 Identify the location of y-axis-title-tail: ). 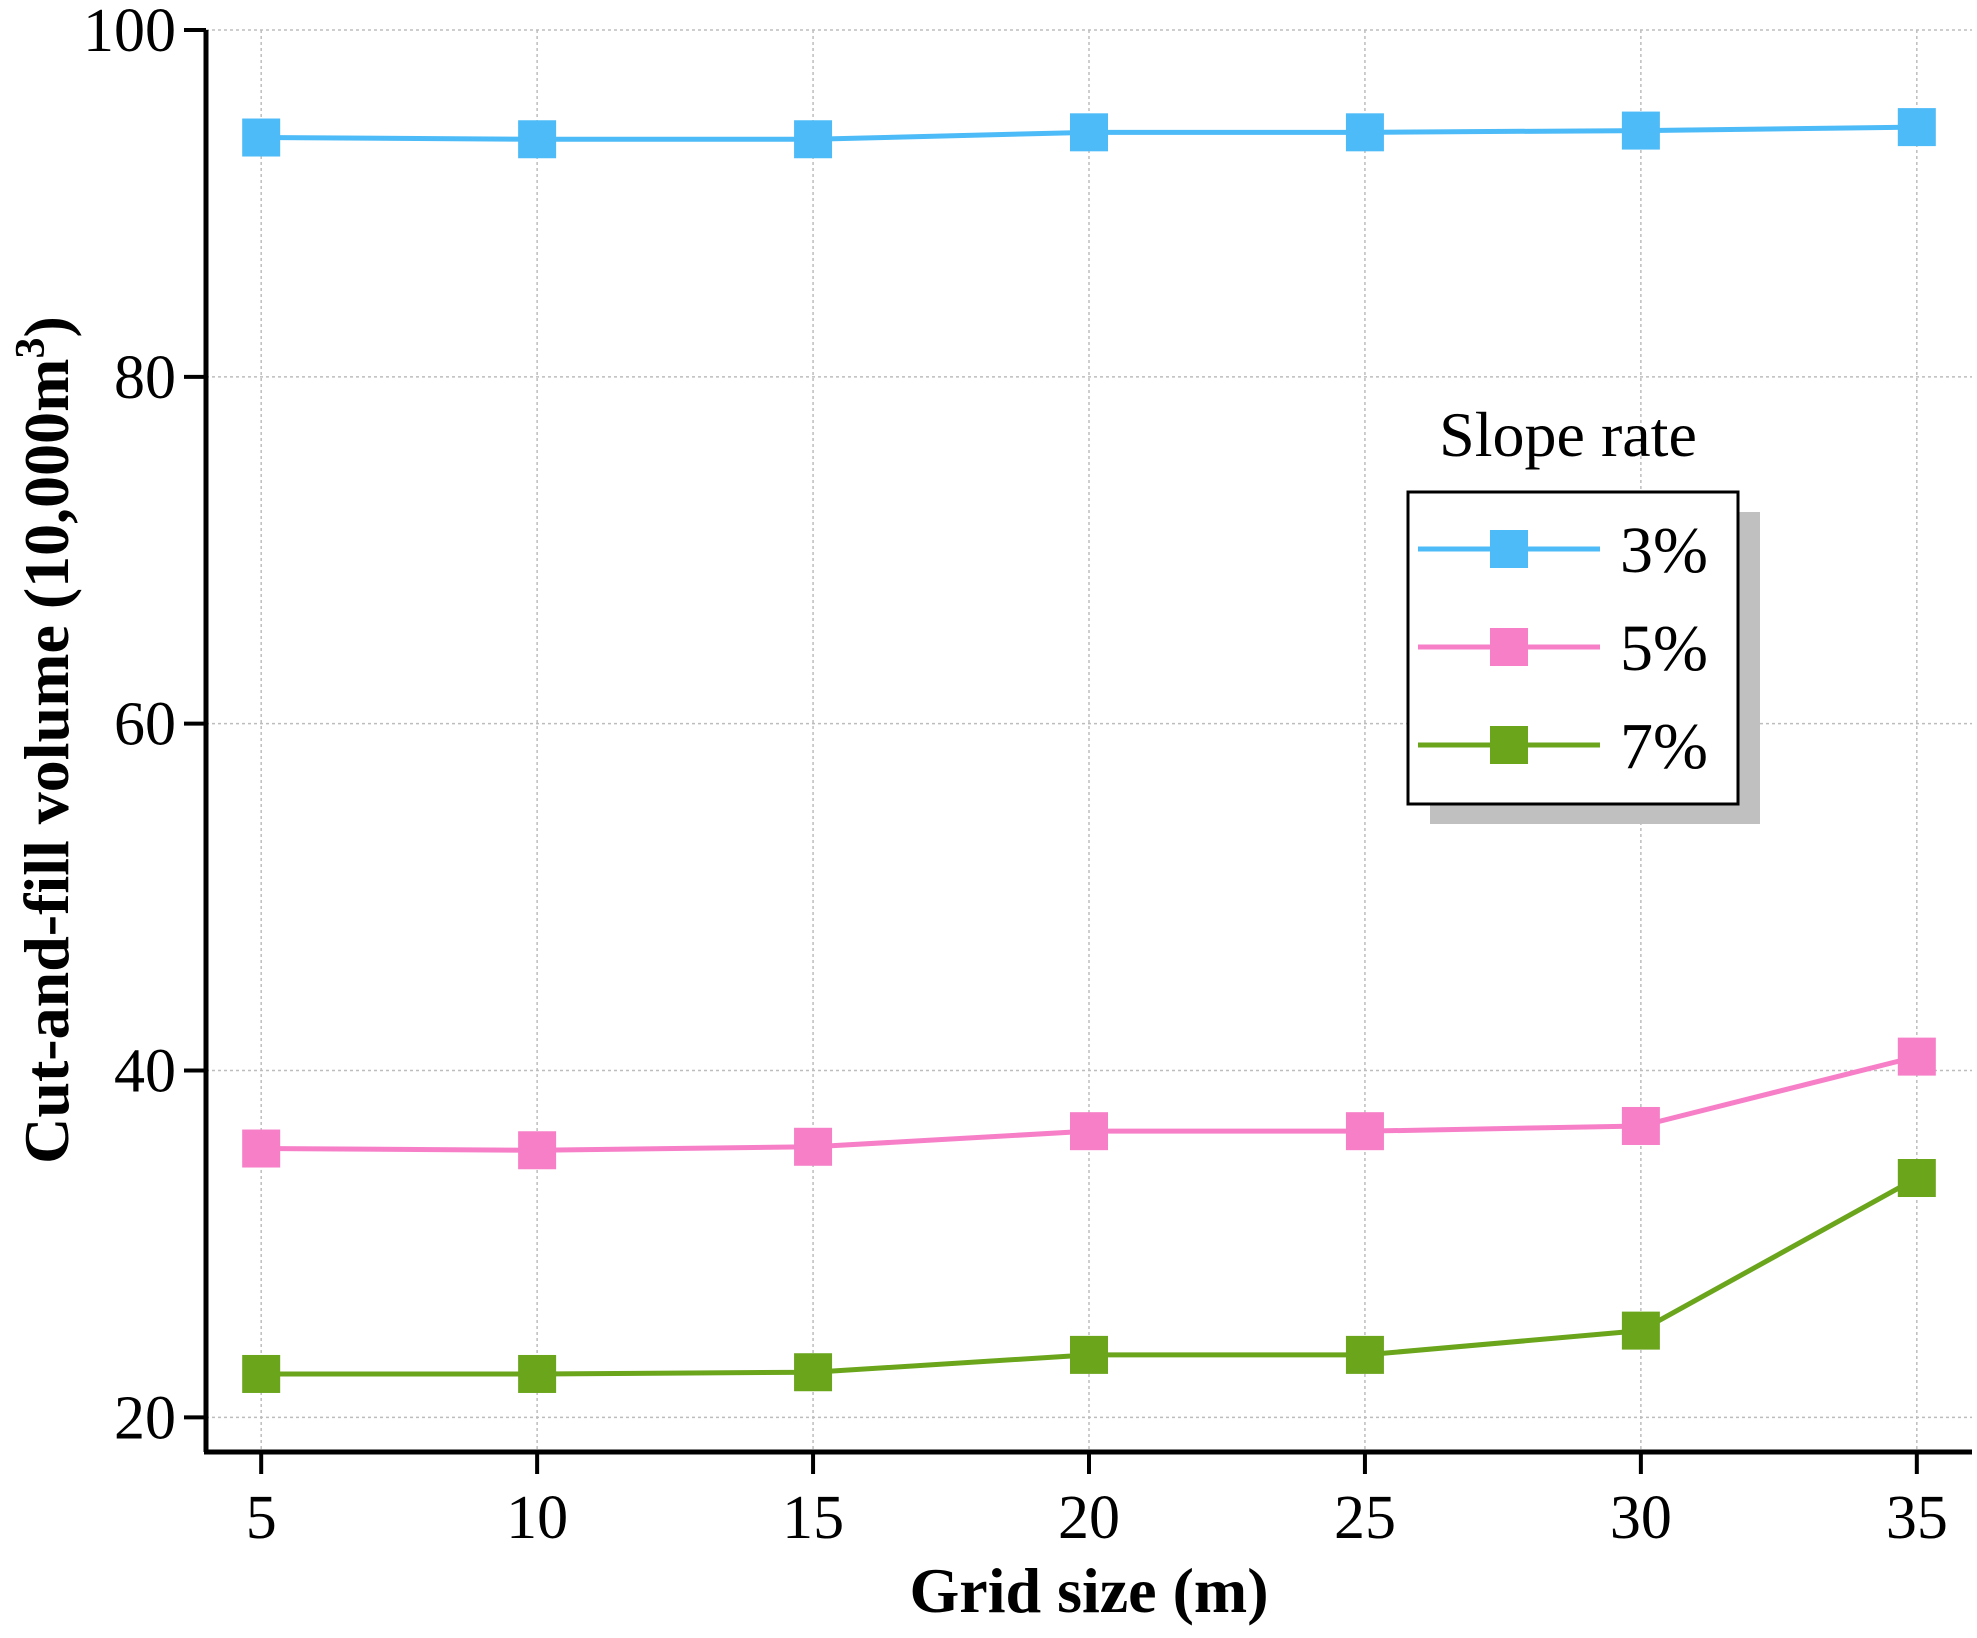
(46, 326).